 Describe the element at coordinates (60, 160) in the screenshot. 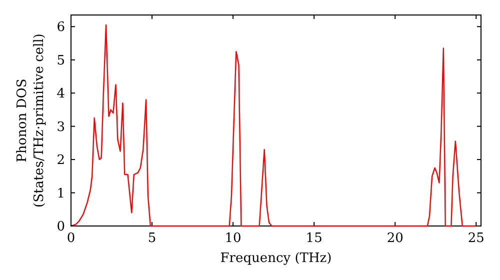

I see `y-tick-label: 2` at that location.